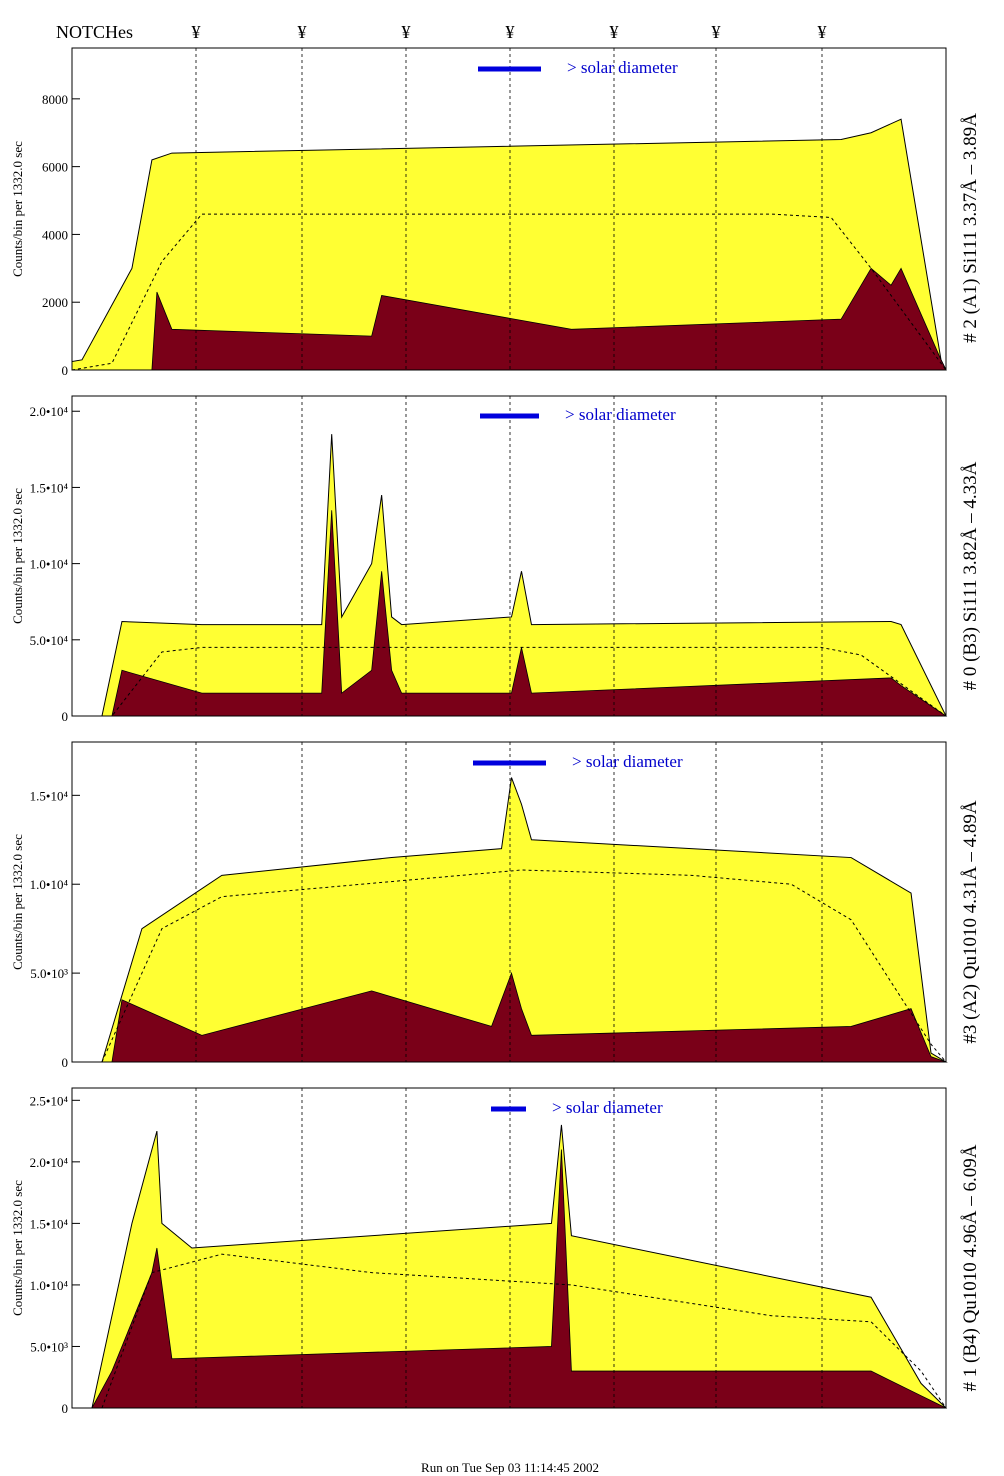 This screenshot has height=1476, width=1004. Describe the element at coordinates (970, 1267) in the screenshot. I see `panel-label: # 1 (B4) Qu1010 4.96Å – 6.09Å` at that location.